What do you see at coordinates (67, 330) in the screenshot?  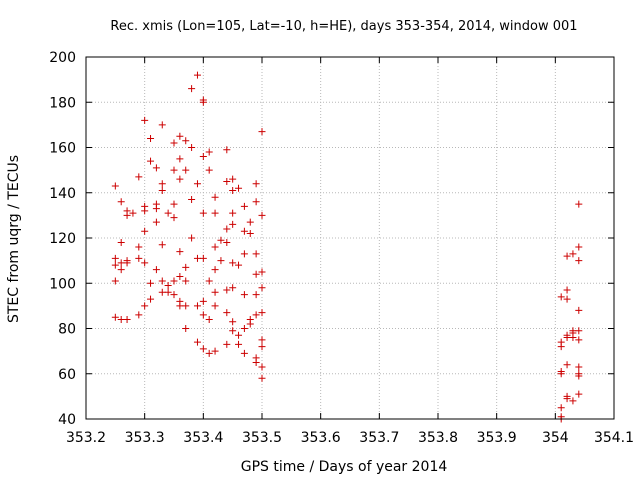 I see `y-tick-label: 80` at bounding box center [67, 330].